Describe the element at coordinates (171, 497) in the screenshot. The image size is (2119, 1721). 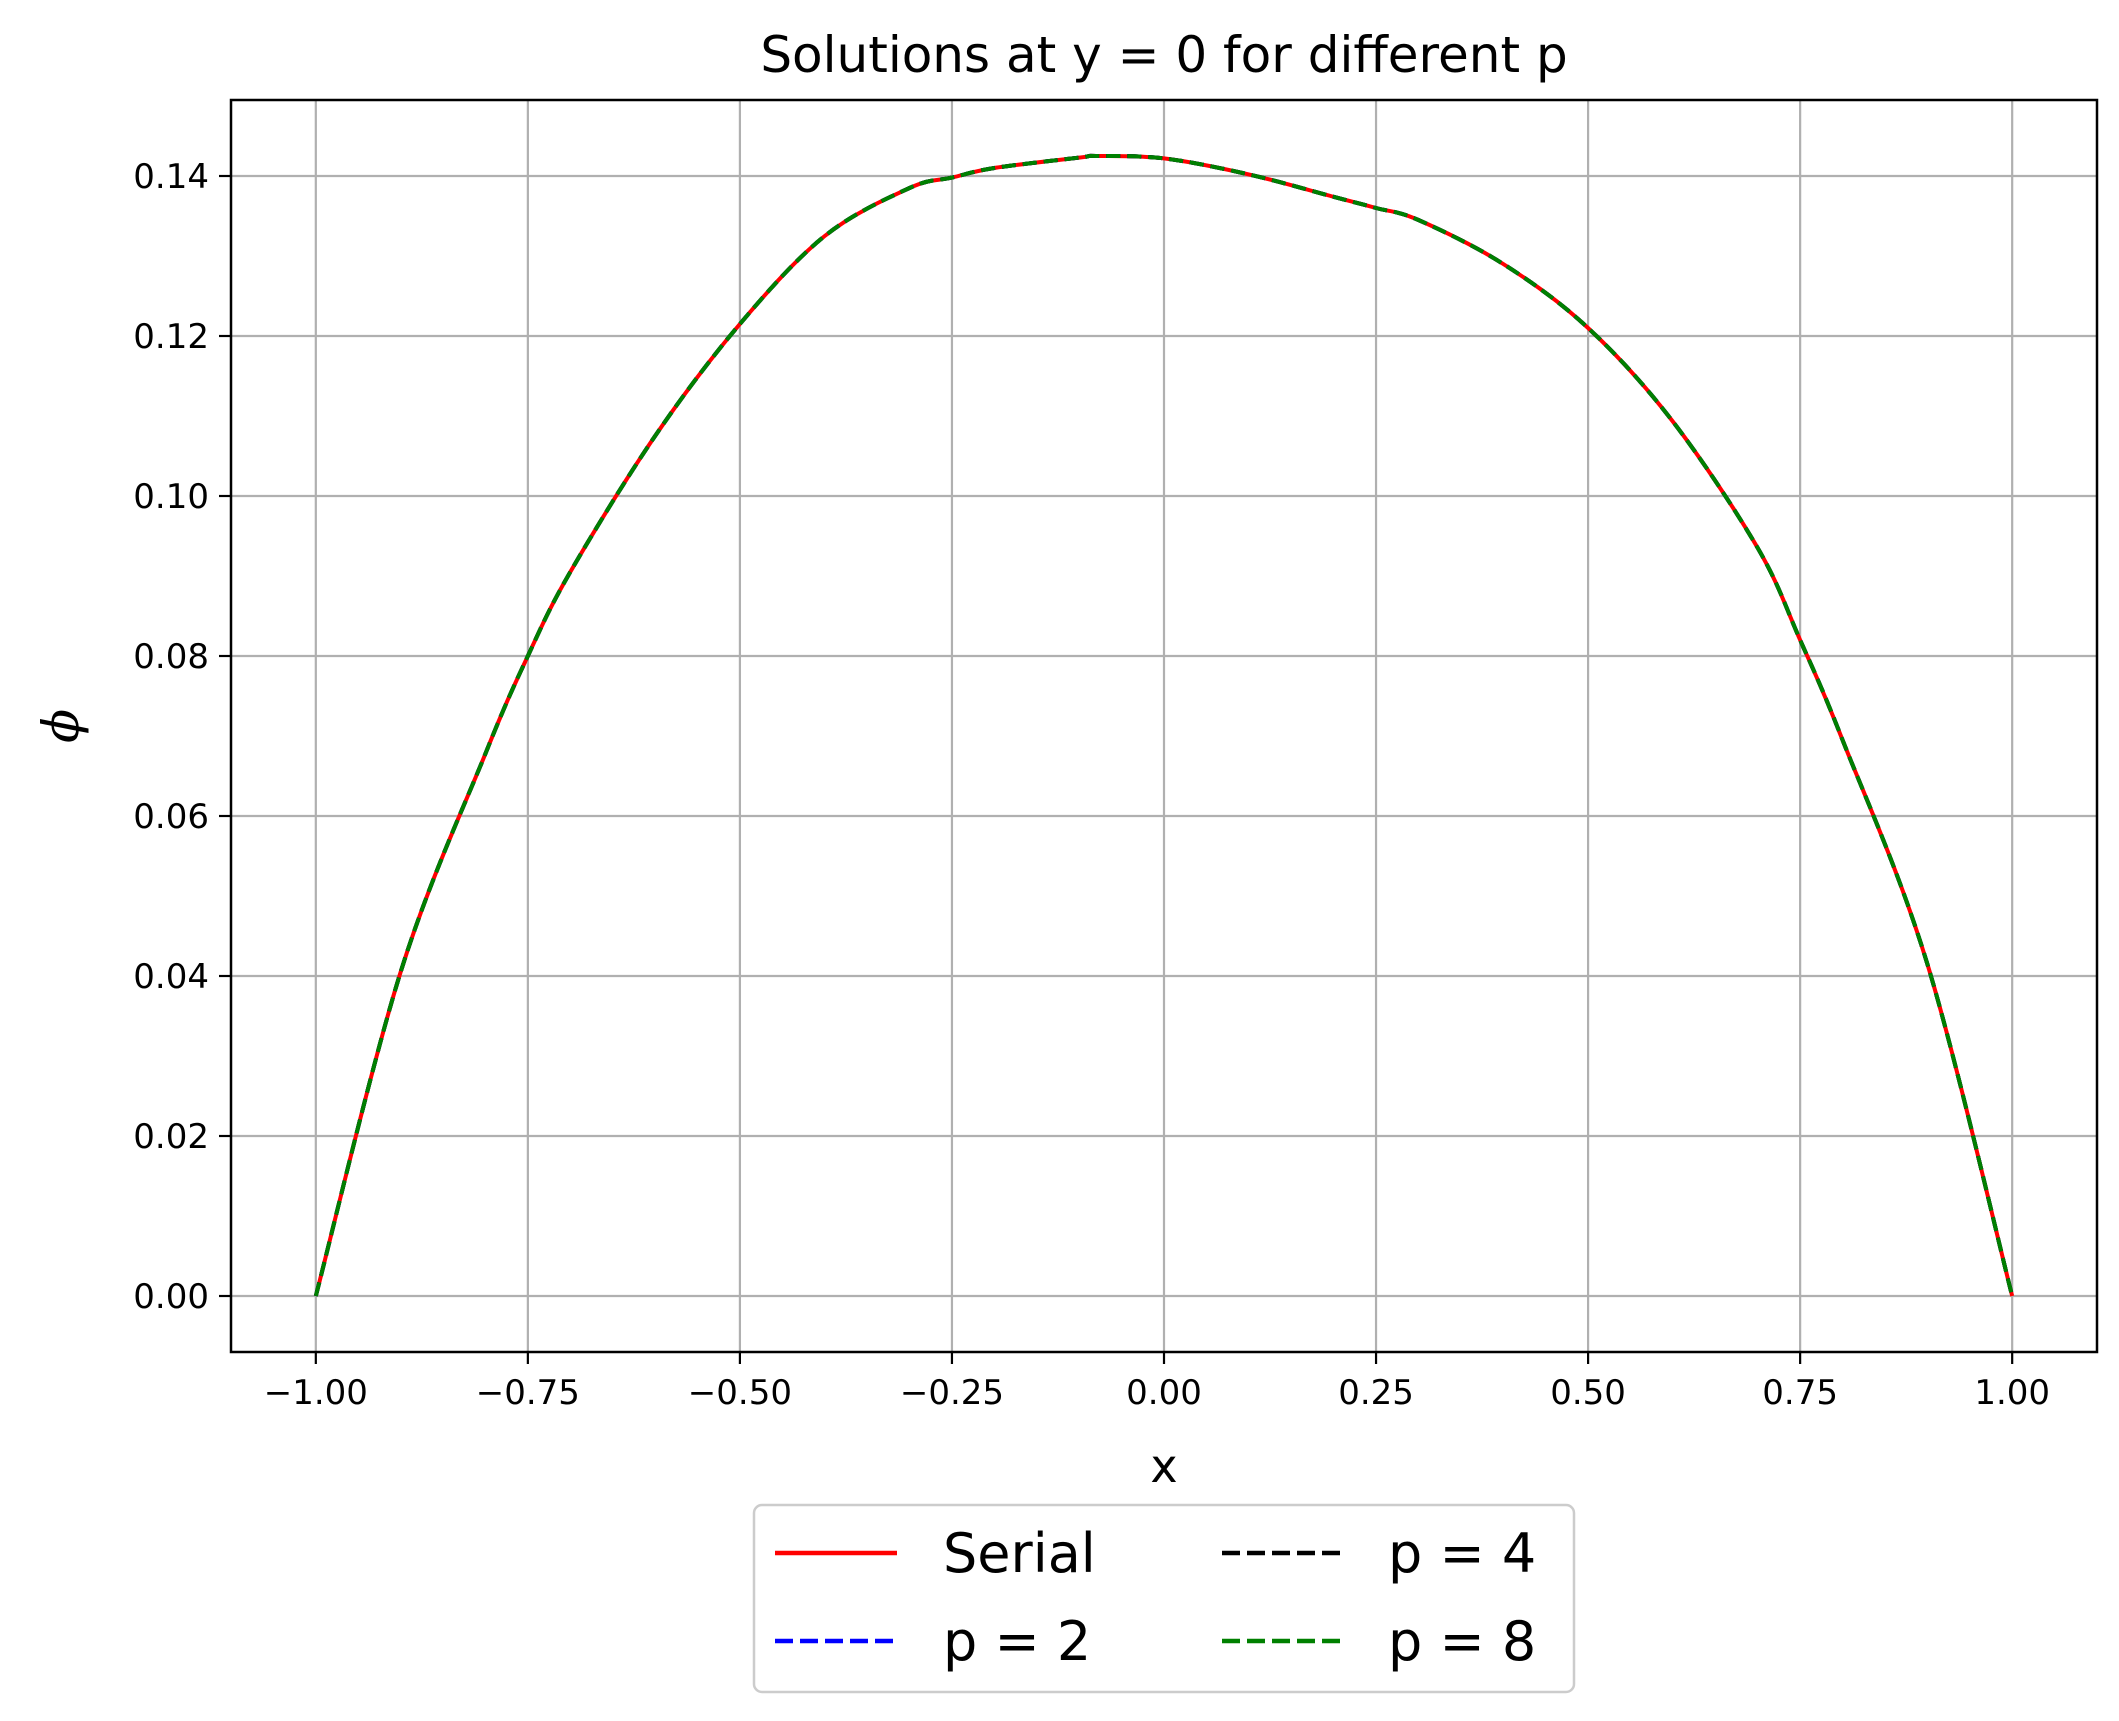
I see `y-tick-label: 0.10` at that location.